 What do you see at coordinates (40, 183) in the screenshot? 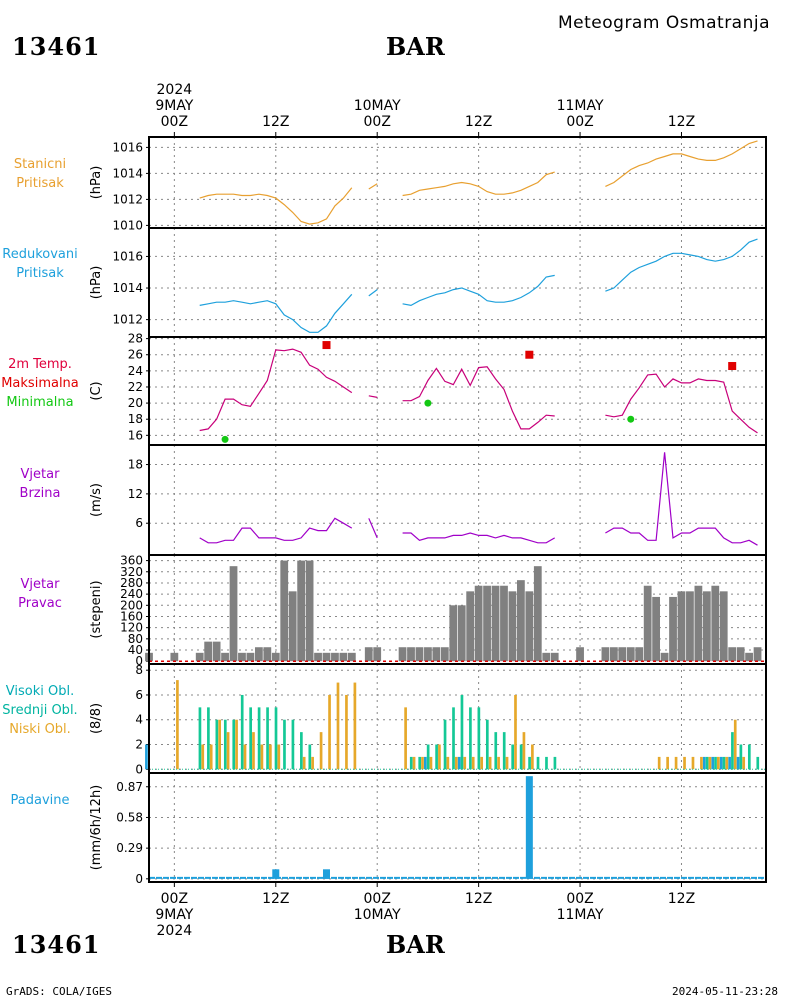
I see `panel-label-line: Pritisak` at bounding box center [40, 183].